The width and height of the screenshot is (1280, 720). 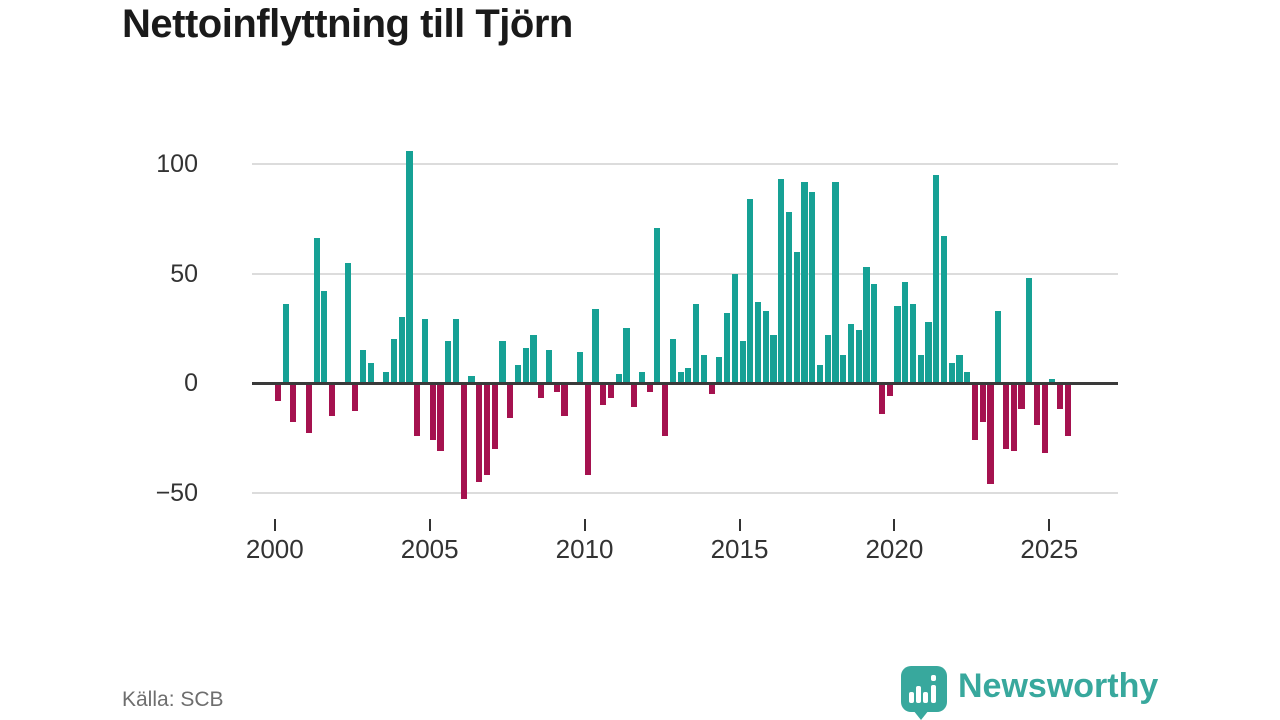 I want to click on bar-2000-Q3, so click(x=293, y=403).